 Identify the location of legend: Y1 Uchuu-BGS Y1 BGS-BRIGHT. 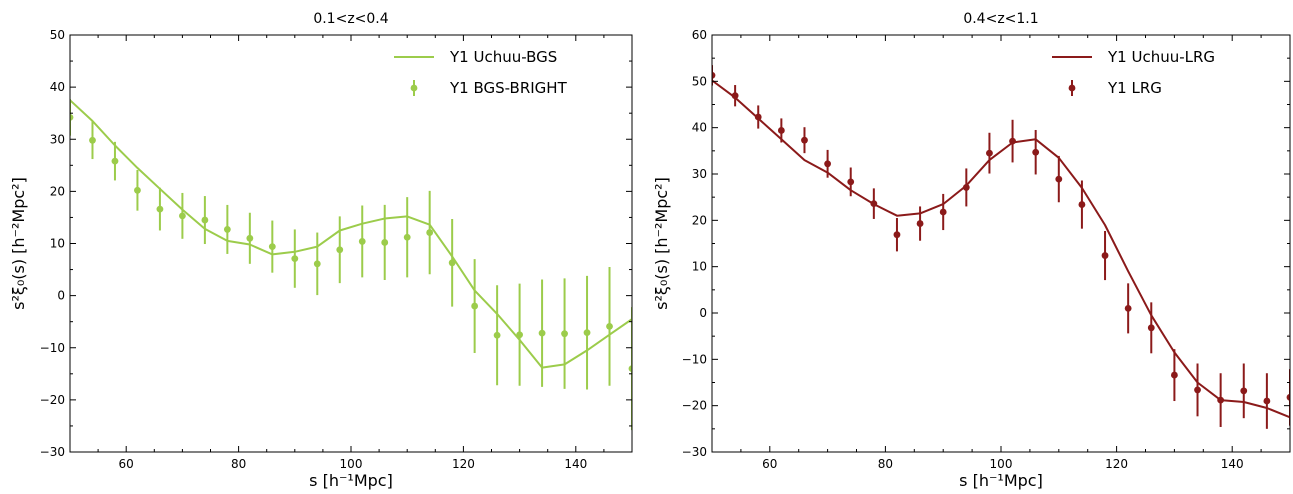
(481, 72).